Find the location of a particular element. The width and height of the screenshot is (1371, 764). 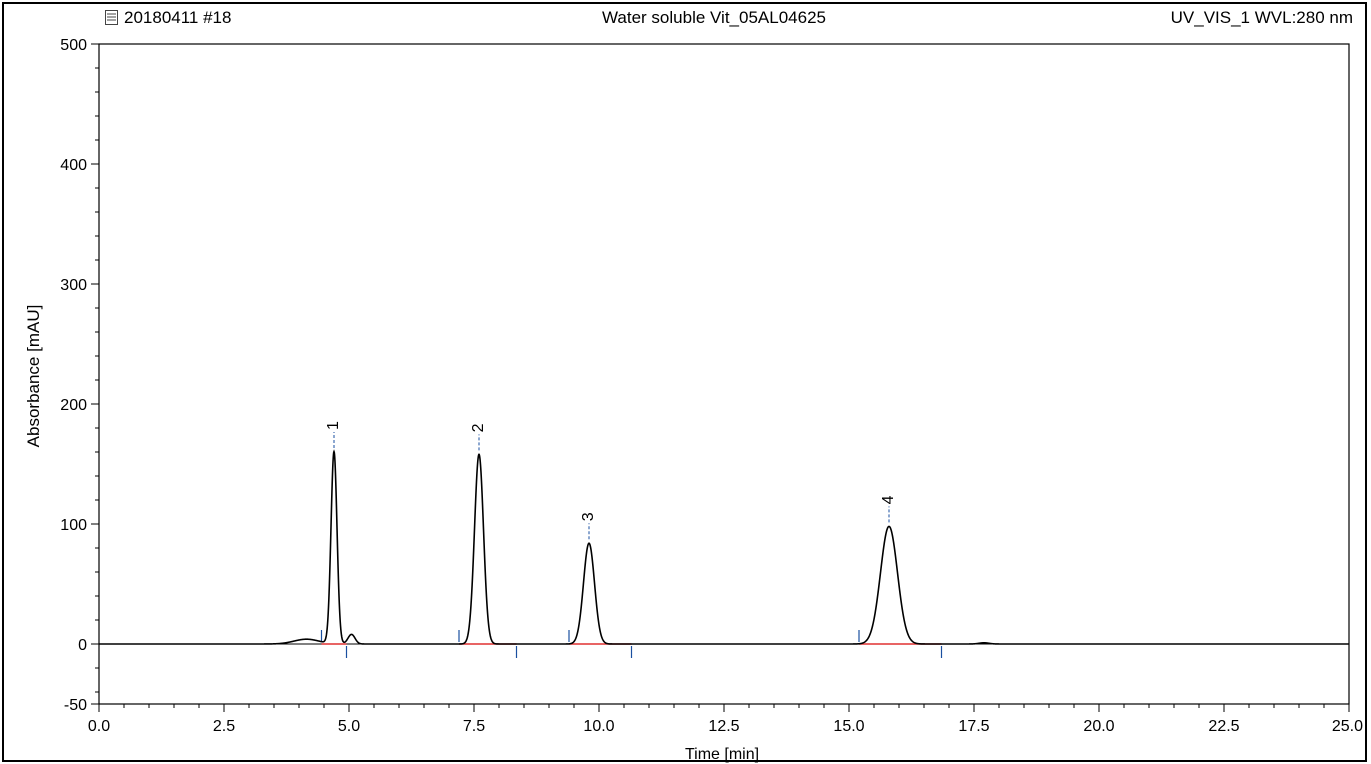

x-tick-label: 17.5 is located at coordinates (973, 726).